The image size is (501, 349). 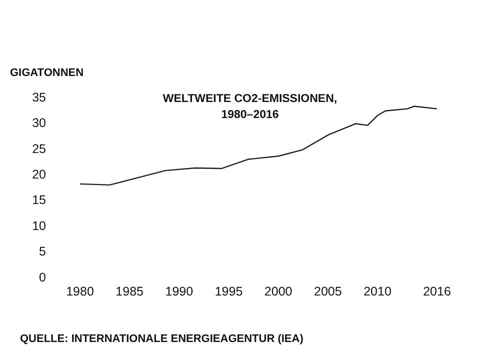 What do you see at coordinates (80, 291) in the screenshot?
I see `x-tick-label: 1980` at bounding box center [80, 291].